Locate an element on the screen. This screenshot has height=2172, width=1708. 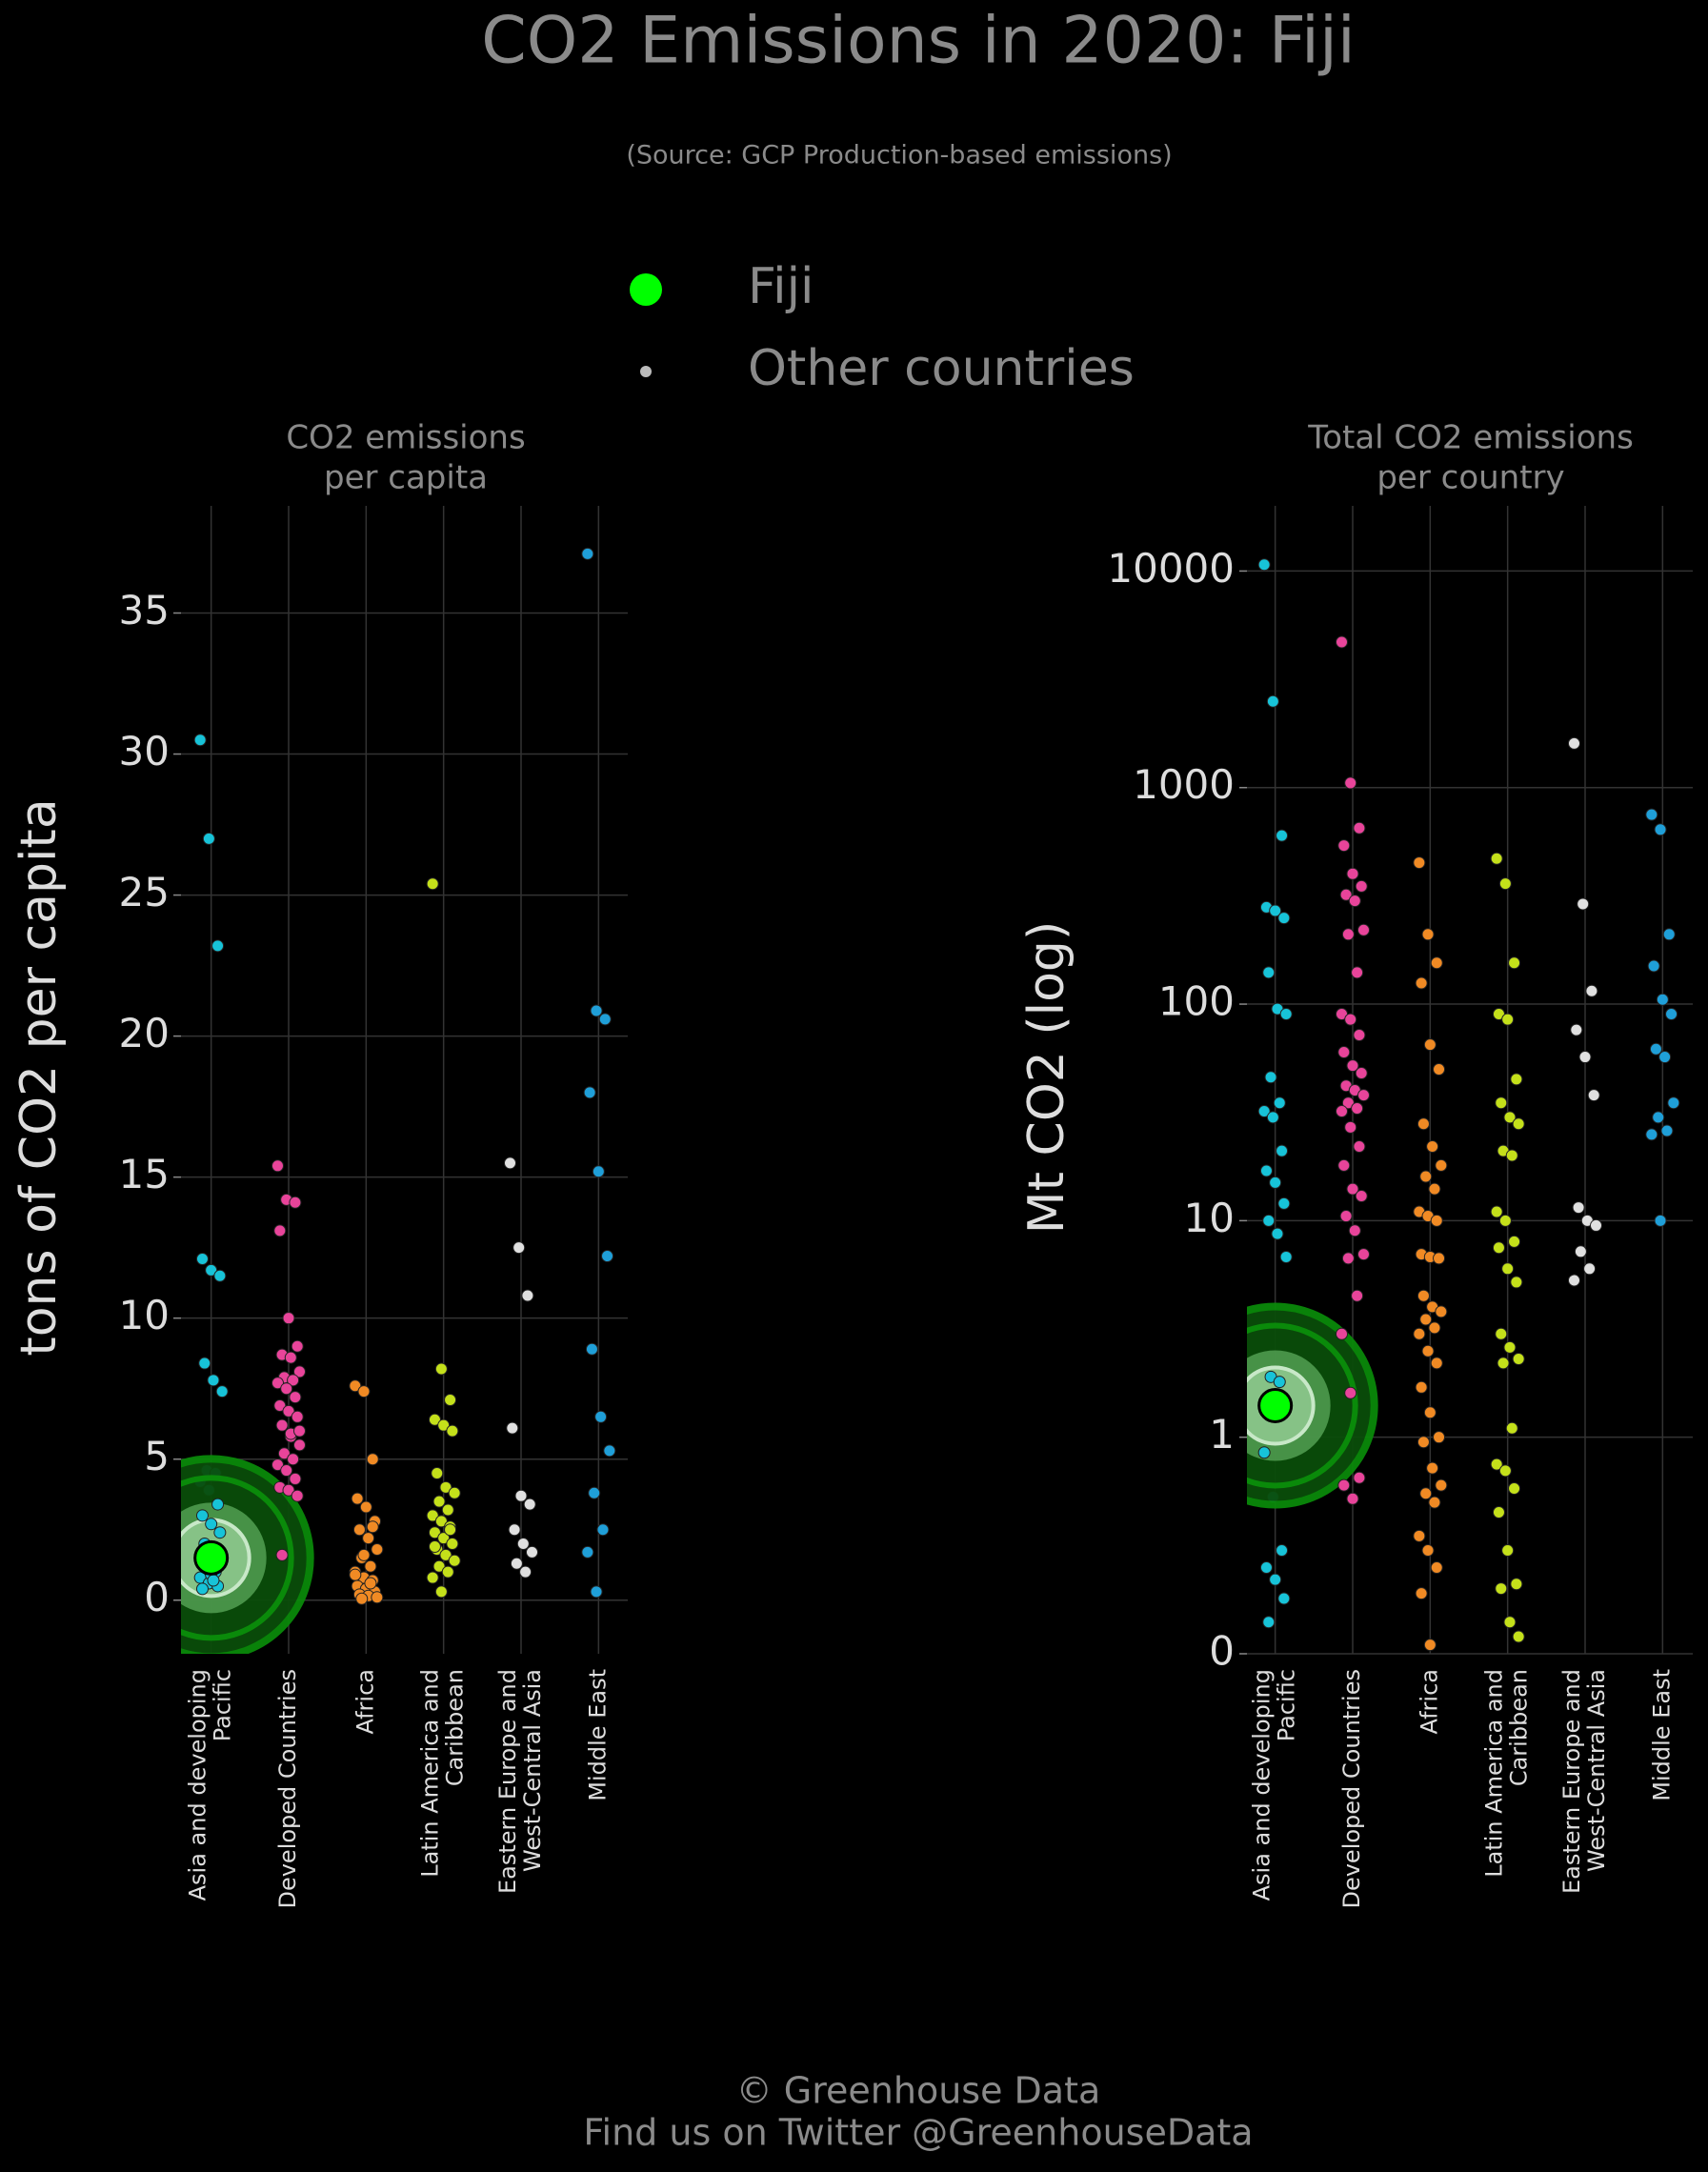
x-tick-label: Latin America and is located at coordinates (1495, 1773).